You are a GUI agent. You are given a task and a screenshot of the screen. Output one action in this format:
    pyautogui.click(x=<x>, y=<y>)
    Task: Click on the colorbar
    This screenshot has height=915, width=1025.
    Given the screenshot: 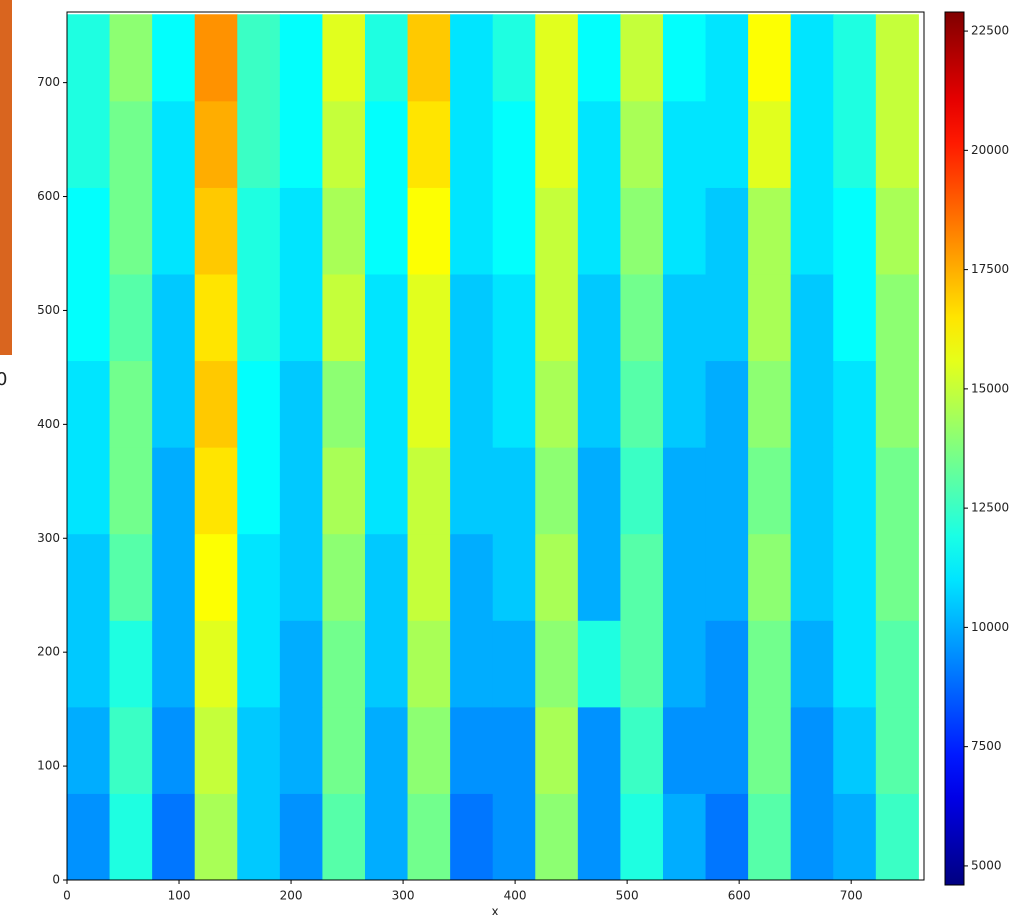 What is the action you would take?
    pyautogui.click(x=954, y=448)
    